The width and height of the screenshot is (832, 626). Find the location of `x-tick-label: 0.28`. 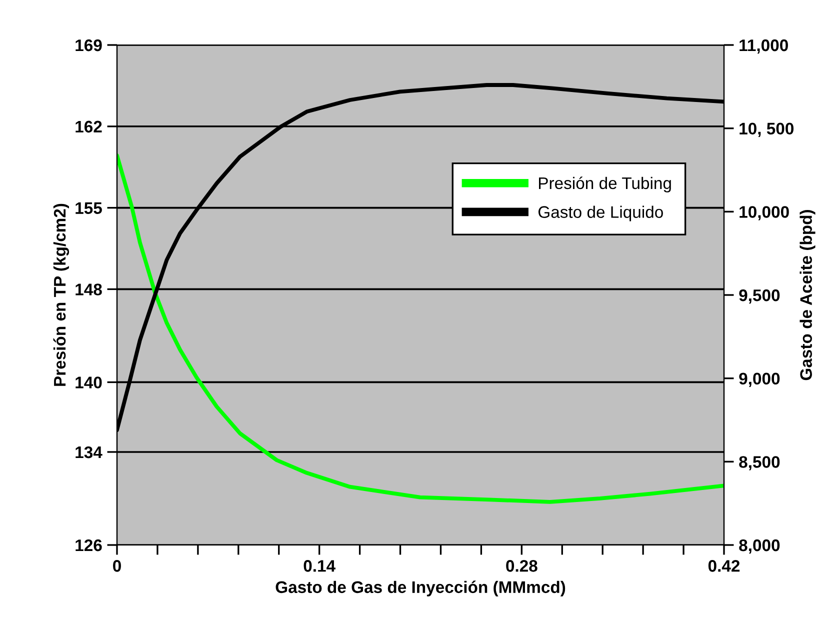

x-tick-label: 0.28 is located at coordinates (522, 566).